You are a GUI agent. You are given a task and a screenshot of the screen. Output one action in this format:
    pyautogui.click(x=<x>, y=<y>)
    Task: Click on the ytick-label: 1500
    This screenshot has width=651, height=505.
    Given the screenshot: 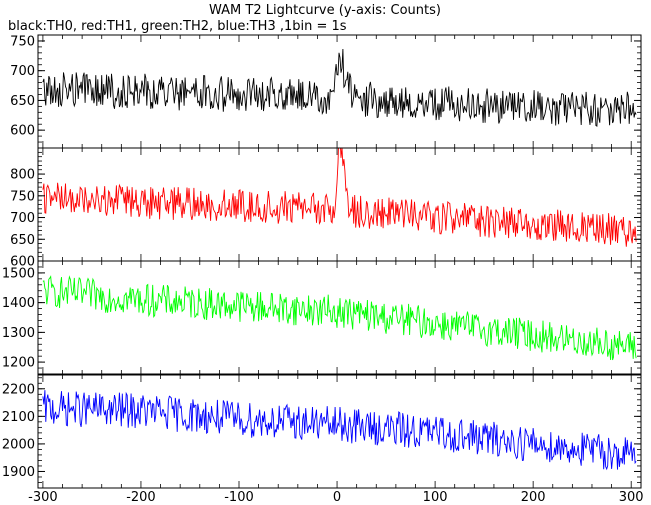 What is the action you would take?
    pyautogui.click(x=18, y=273)
    